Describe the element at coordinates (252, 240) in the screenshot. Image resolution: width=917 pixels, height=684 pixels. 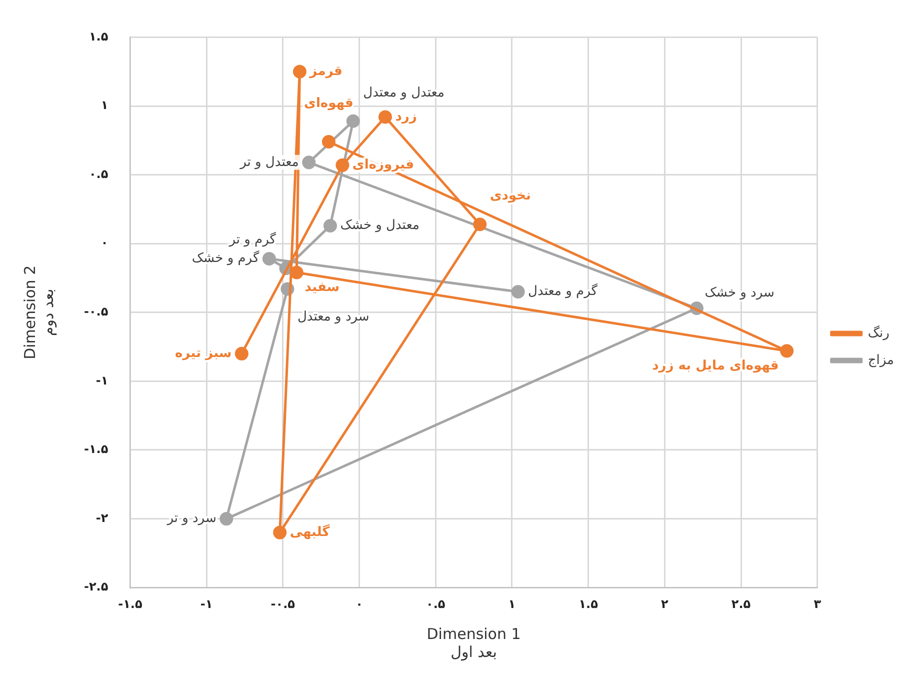
I see `annotation: گرم و تر` at that location.